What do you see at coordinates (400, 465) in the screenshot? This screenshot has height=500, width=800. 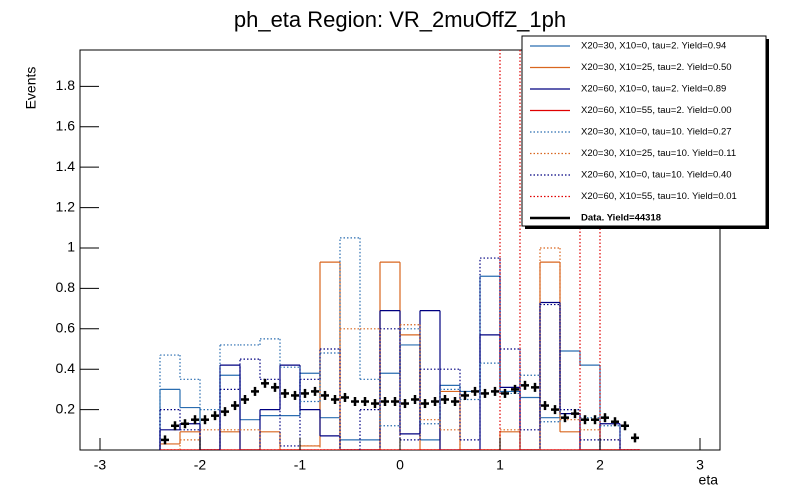 I see `x-tick-label: 0` at bounding box center [400, 465].